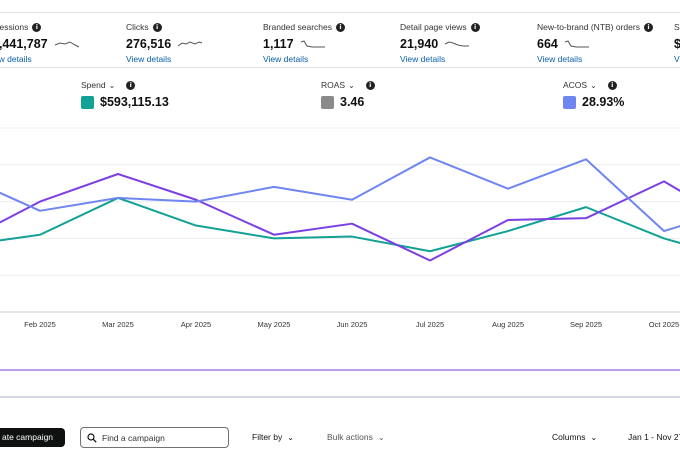 The image size is (680, 459). What do you see at coordinates (593, 94) in the screenshot?
I see `selector-acos: ACOS ⌄ i 28.93%` at bounding box center [593, 94].